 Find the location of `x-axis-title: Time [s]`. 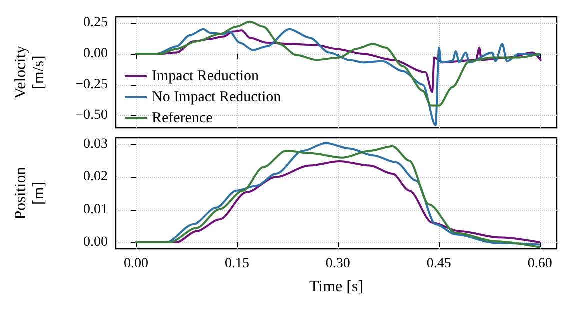

x-axis-title: Time [s] is located at coordinates (336, 287).